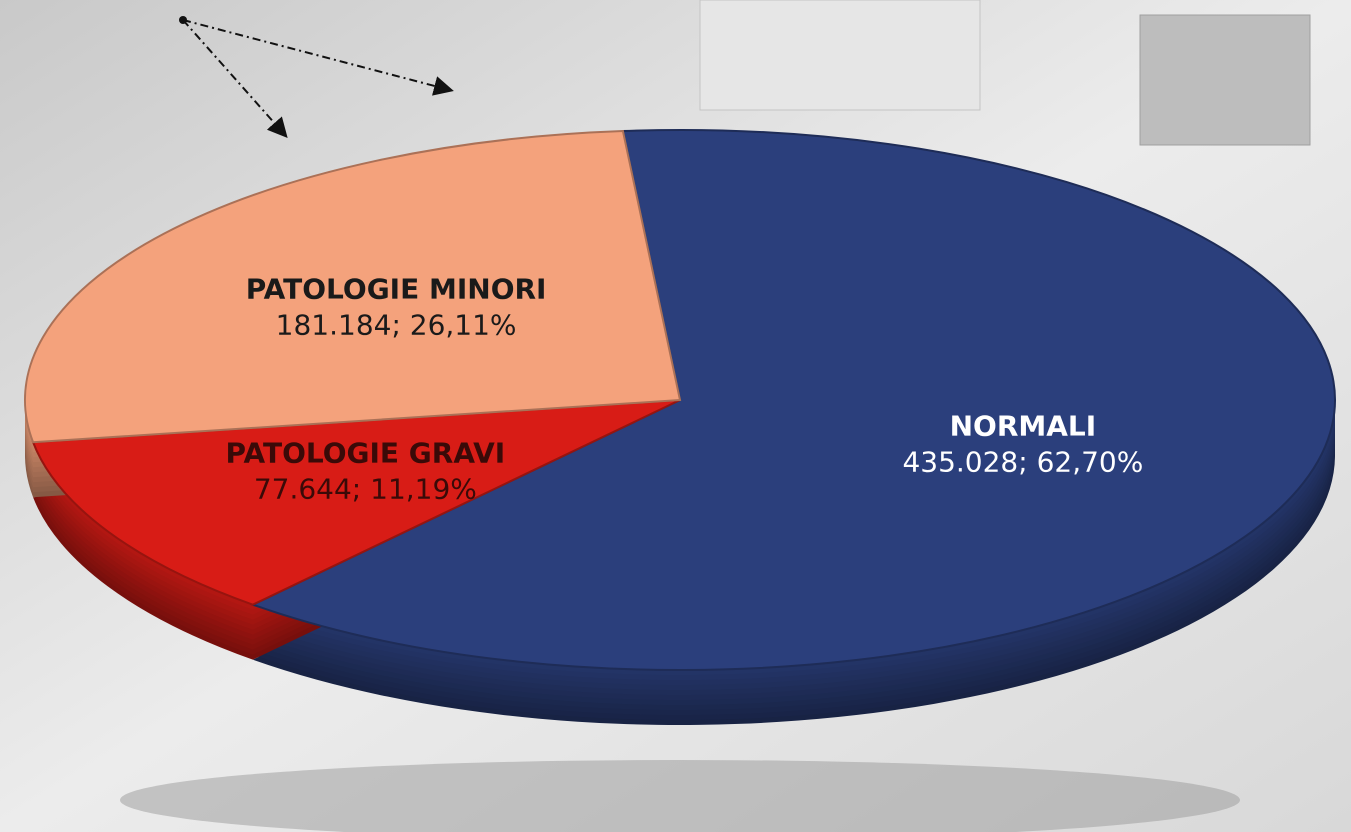 This screenshot has height=832, width=1351. What do you see at coordinates (1022, 462) in the screenshot?
I see `slice-value-label: 435.028; 62,70%` at bounding box center [1022, 462].